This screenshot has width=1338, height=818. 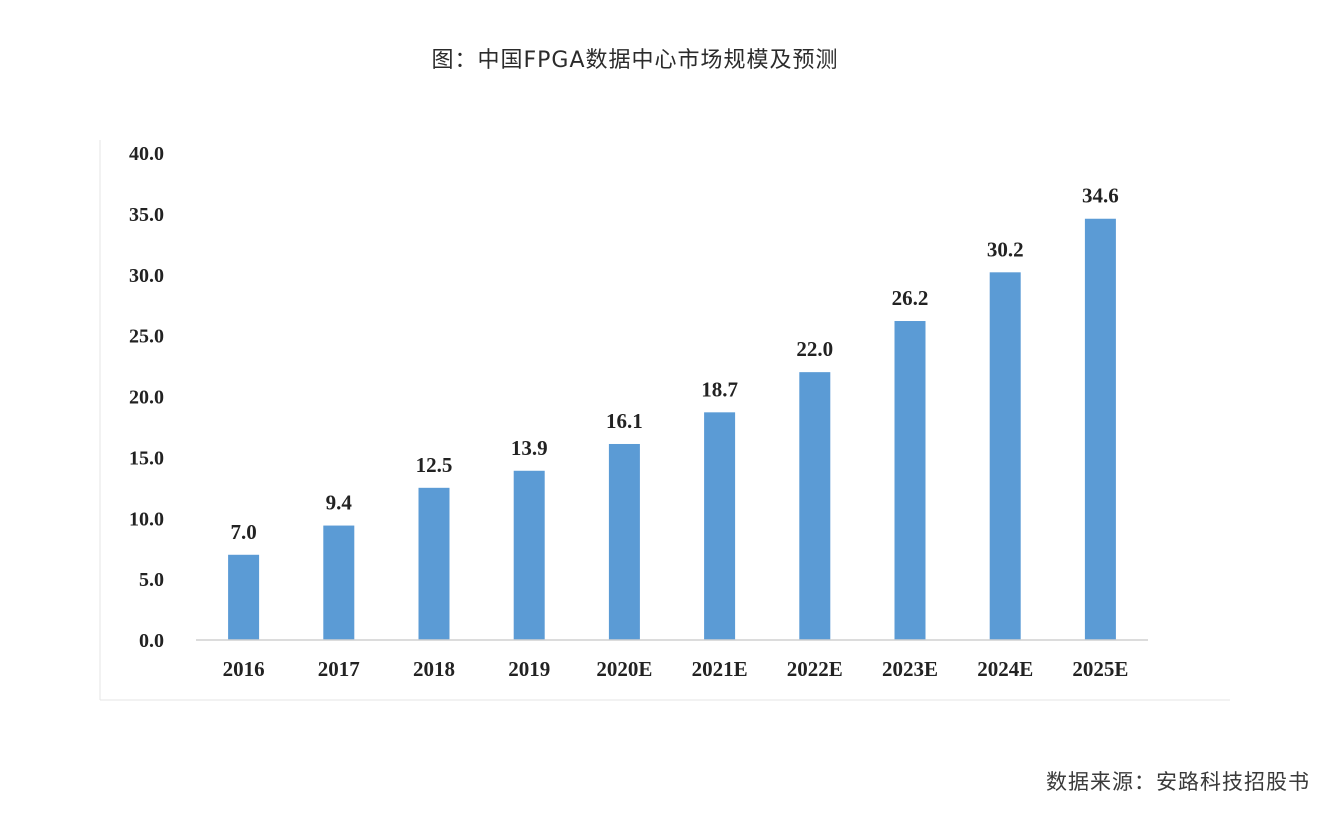 What do you see at coordinates (529, 669) in the screenshot?
I see `x-tick-label: 2019` at bounding box center [529, 669].